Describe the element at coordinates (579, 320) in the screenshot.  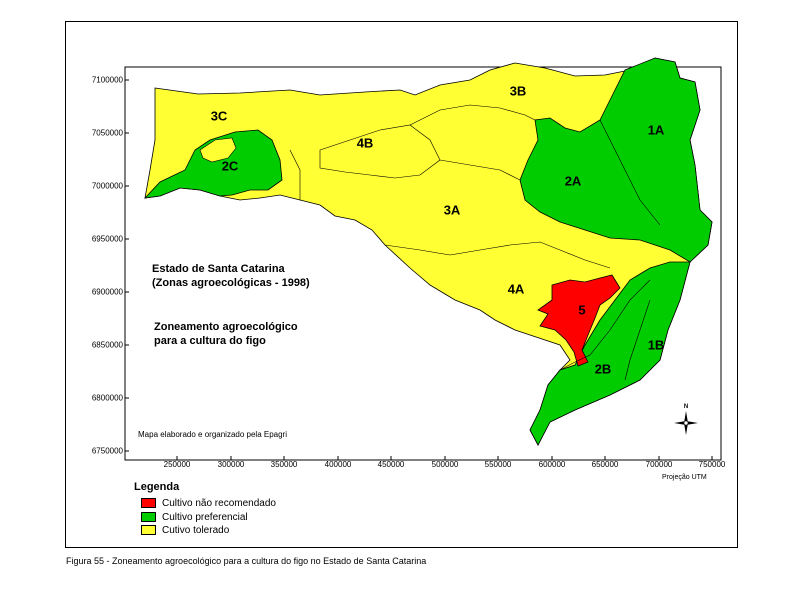
I see `zone-5-nao-recomendado` at that location.